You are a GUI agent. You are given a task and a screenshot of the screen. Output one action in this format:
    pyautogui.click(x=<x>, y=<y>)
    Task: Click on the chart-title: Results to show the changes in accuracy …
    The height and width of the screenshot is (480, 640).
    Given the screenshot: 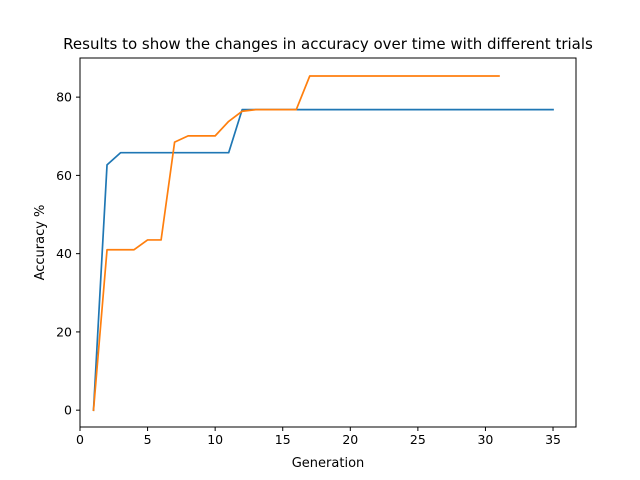 What is the action you would take?
    pyautogui.click(x=328, y=44)
    